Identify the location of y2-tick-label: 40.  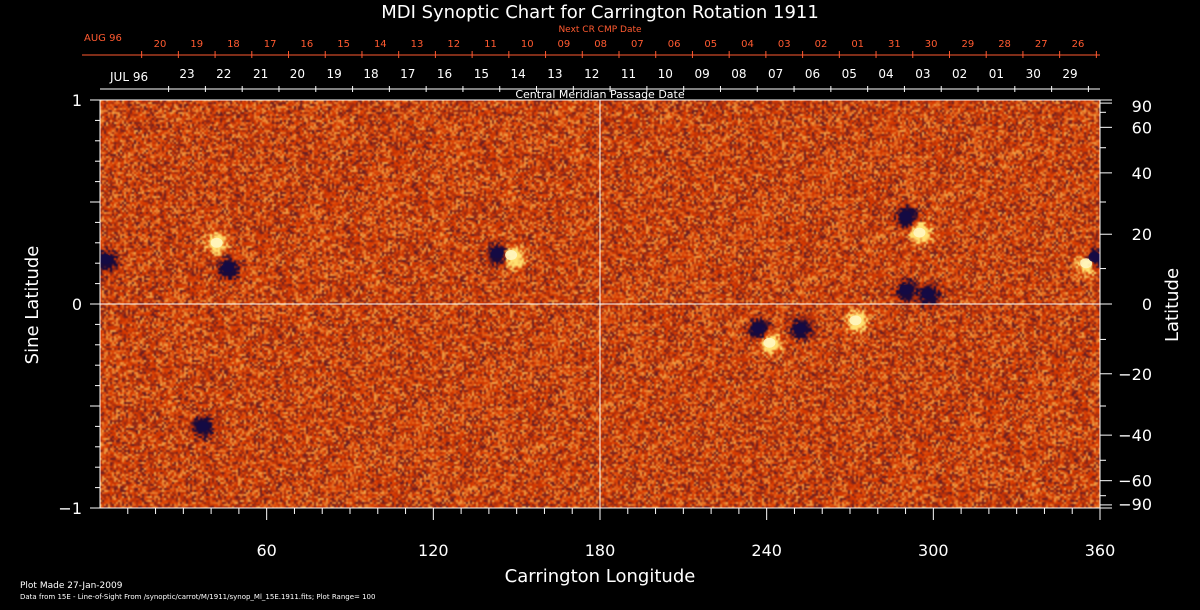
(1142, 173).